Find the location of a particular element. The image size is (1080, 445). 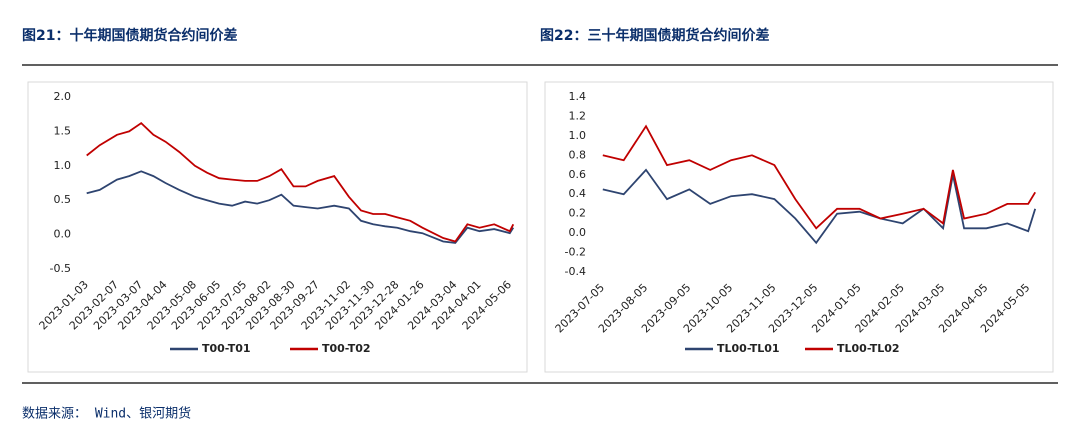

source: 数据来源： Wind、银河期货 is located at coordinates (106, 414).